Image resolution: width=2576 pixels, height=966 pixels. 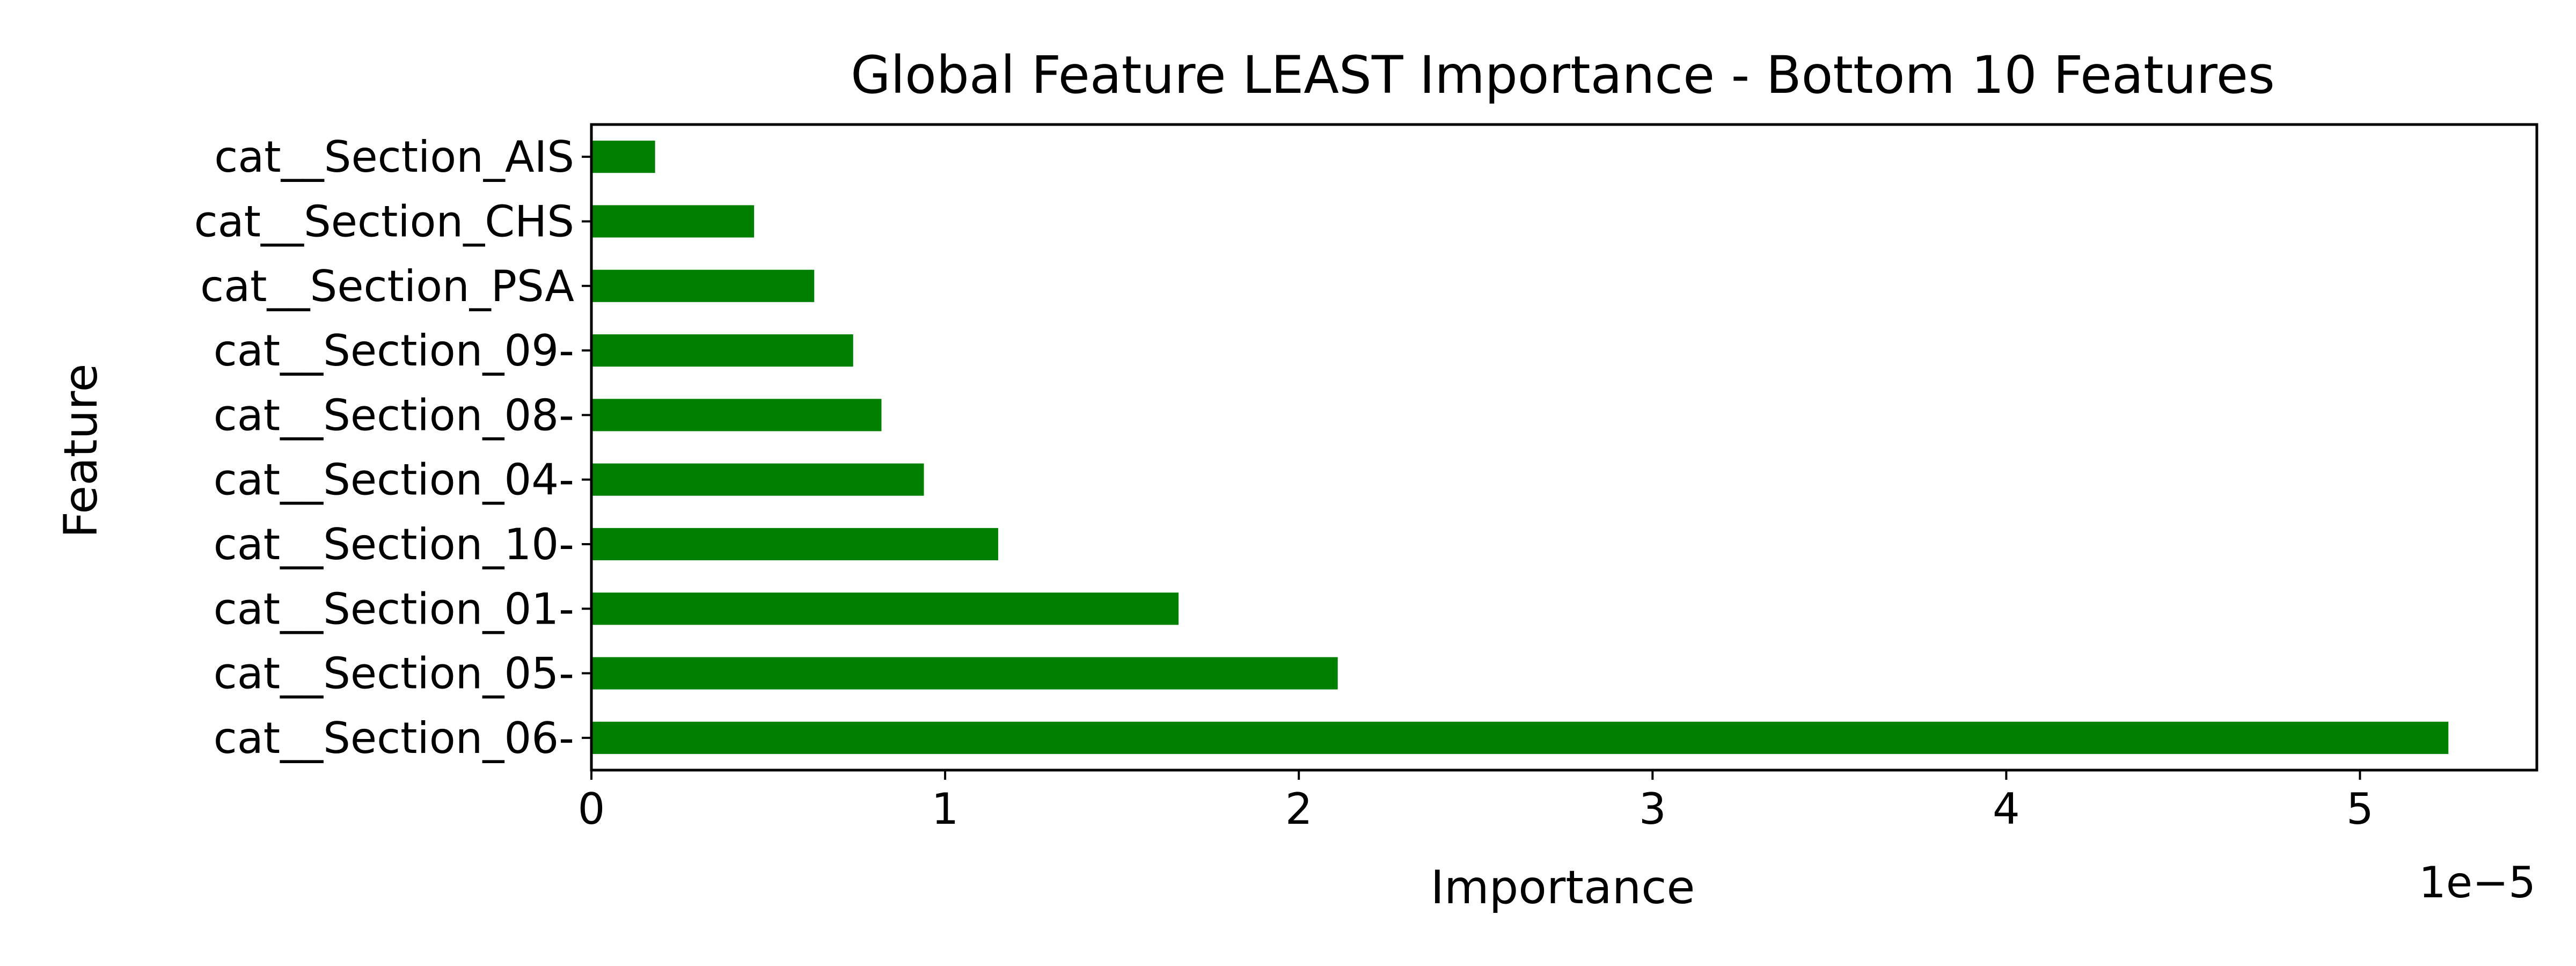 I want to click on x-tick-label: 1, so click(x=945, y=809).